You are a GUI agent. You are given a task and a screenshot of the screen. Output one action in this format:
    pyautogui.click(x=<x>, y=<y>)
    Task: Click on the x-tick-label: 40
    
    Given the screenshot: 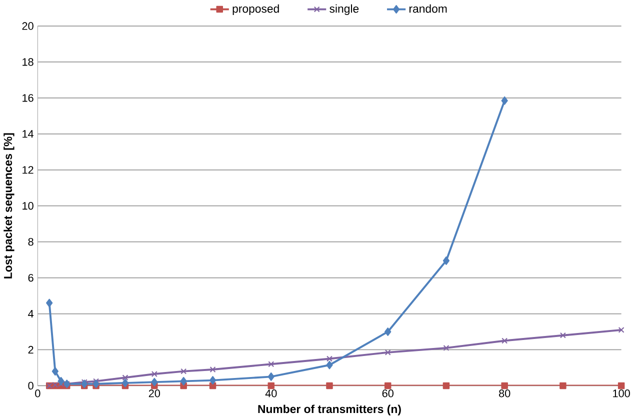 What is the action you would take?
    pyautogui.click(x=271, y=394)
    